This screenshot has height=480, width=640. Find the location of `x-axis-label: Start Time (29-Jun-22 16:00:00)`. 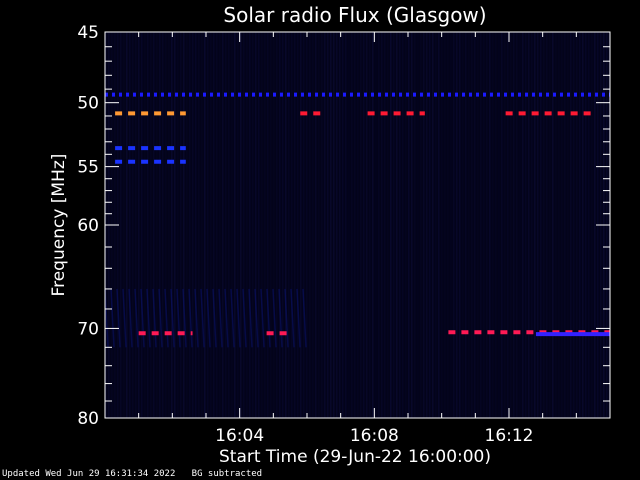

x-axis-label: Start Time (29-Jun-22 16:00:00) is located at coordinates (355, 457).